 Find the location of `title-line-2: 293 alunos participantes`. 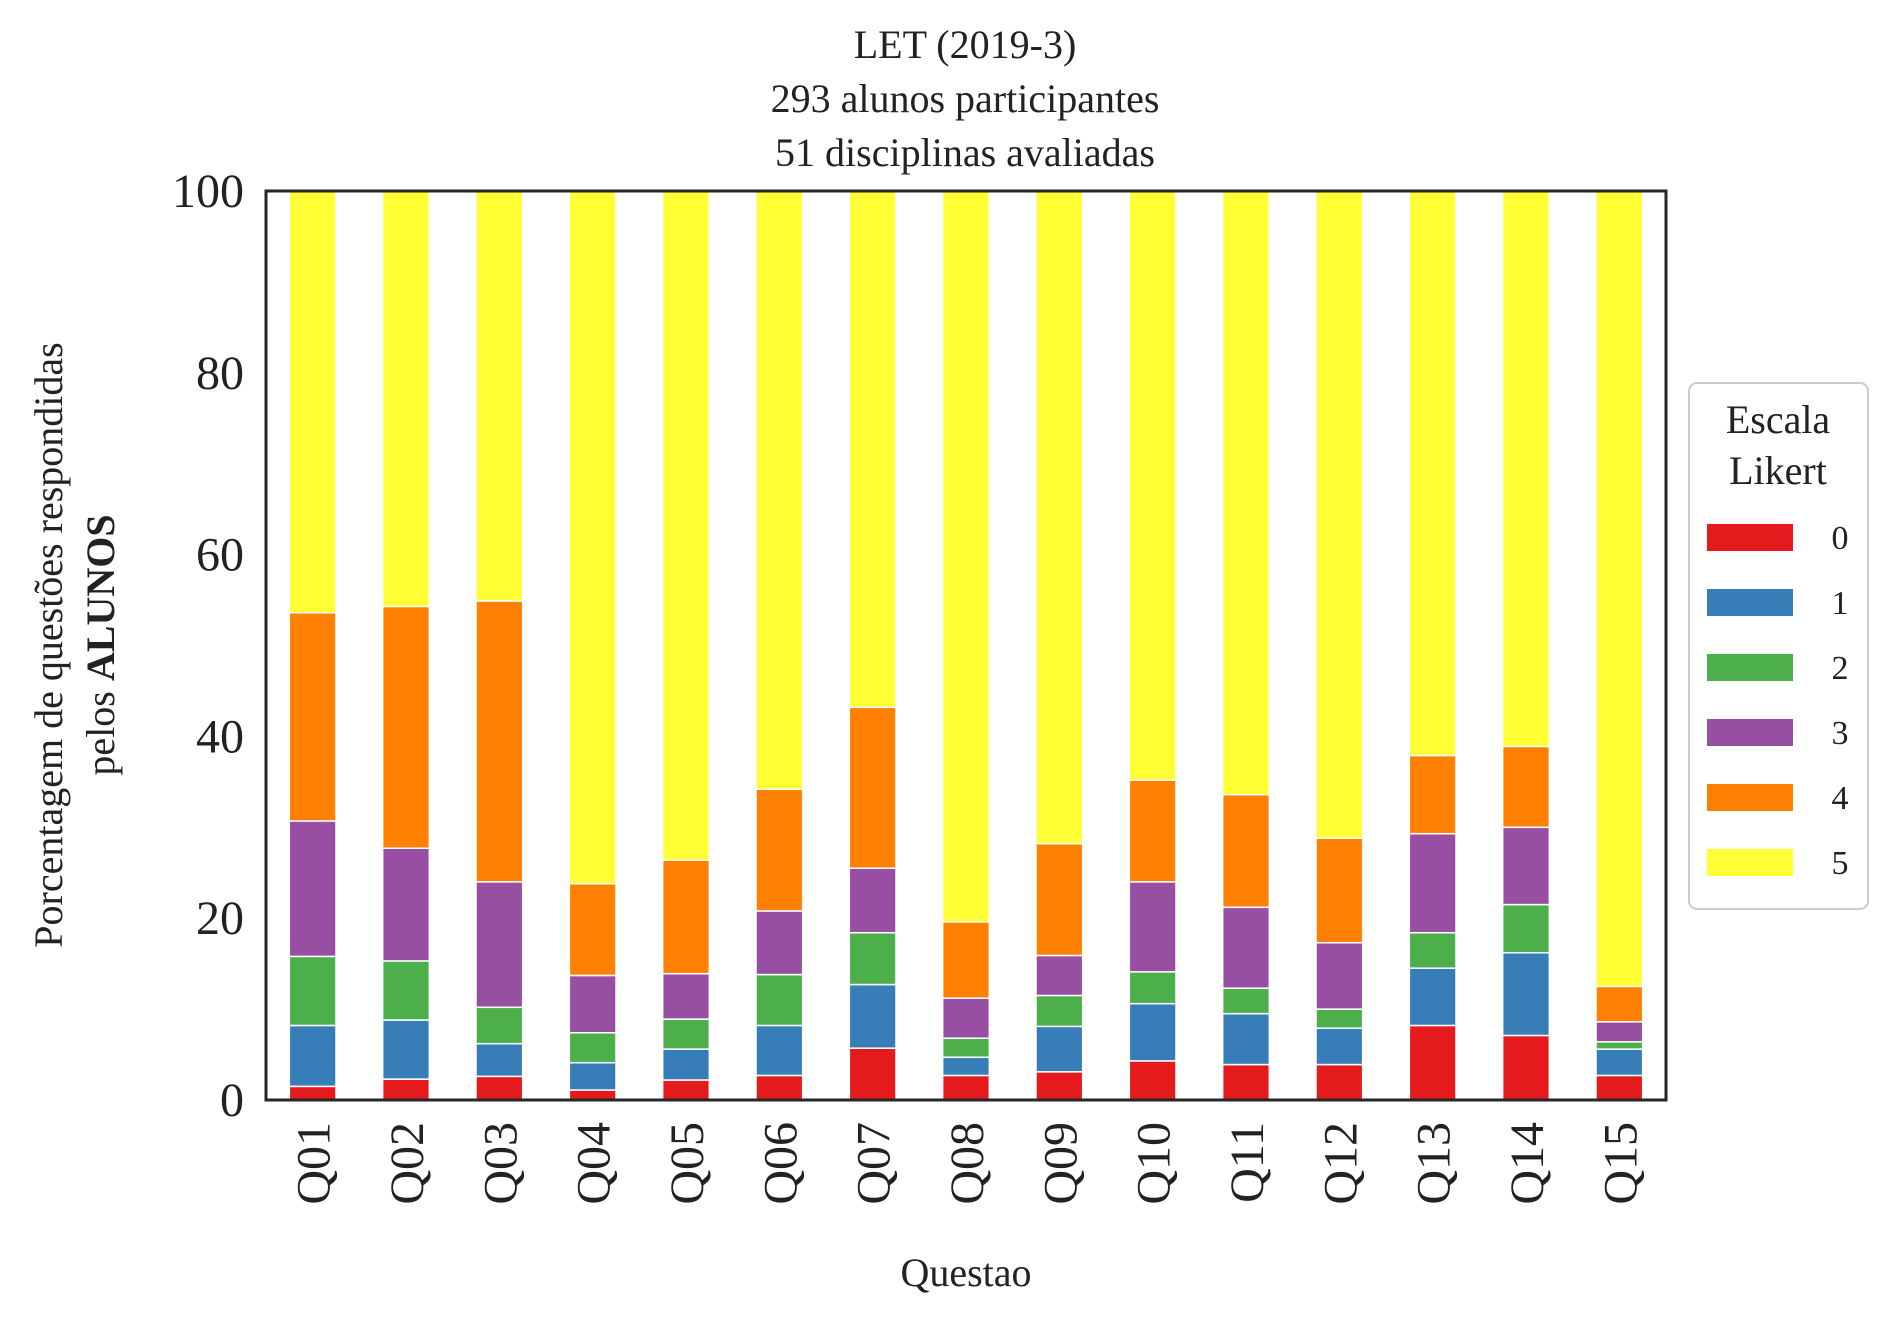

title-line-2: 293 alunos participantes is located at coordinates (965, 98).